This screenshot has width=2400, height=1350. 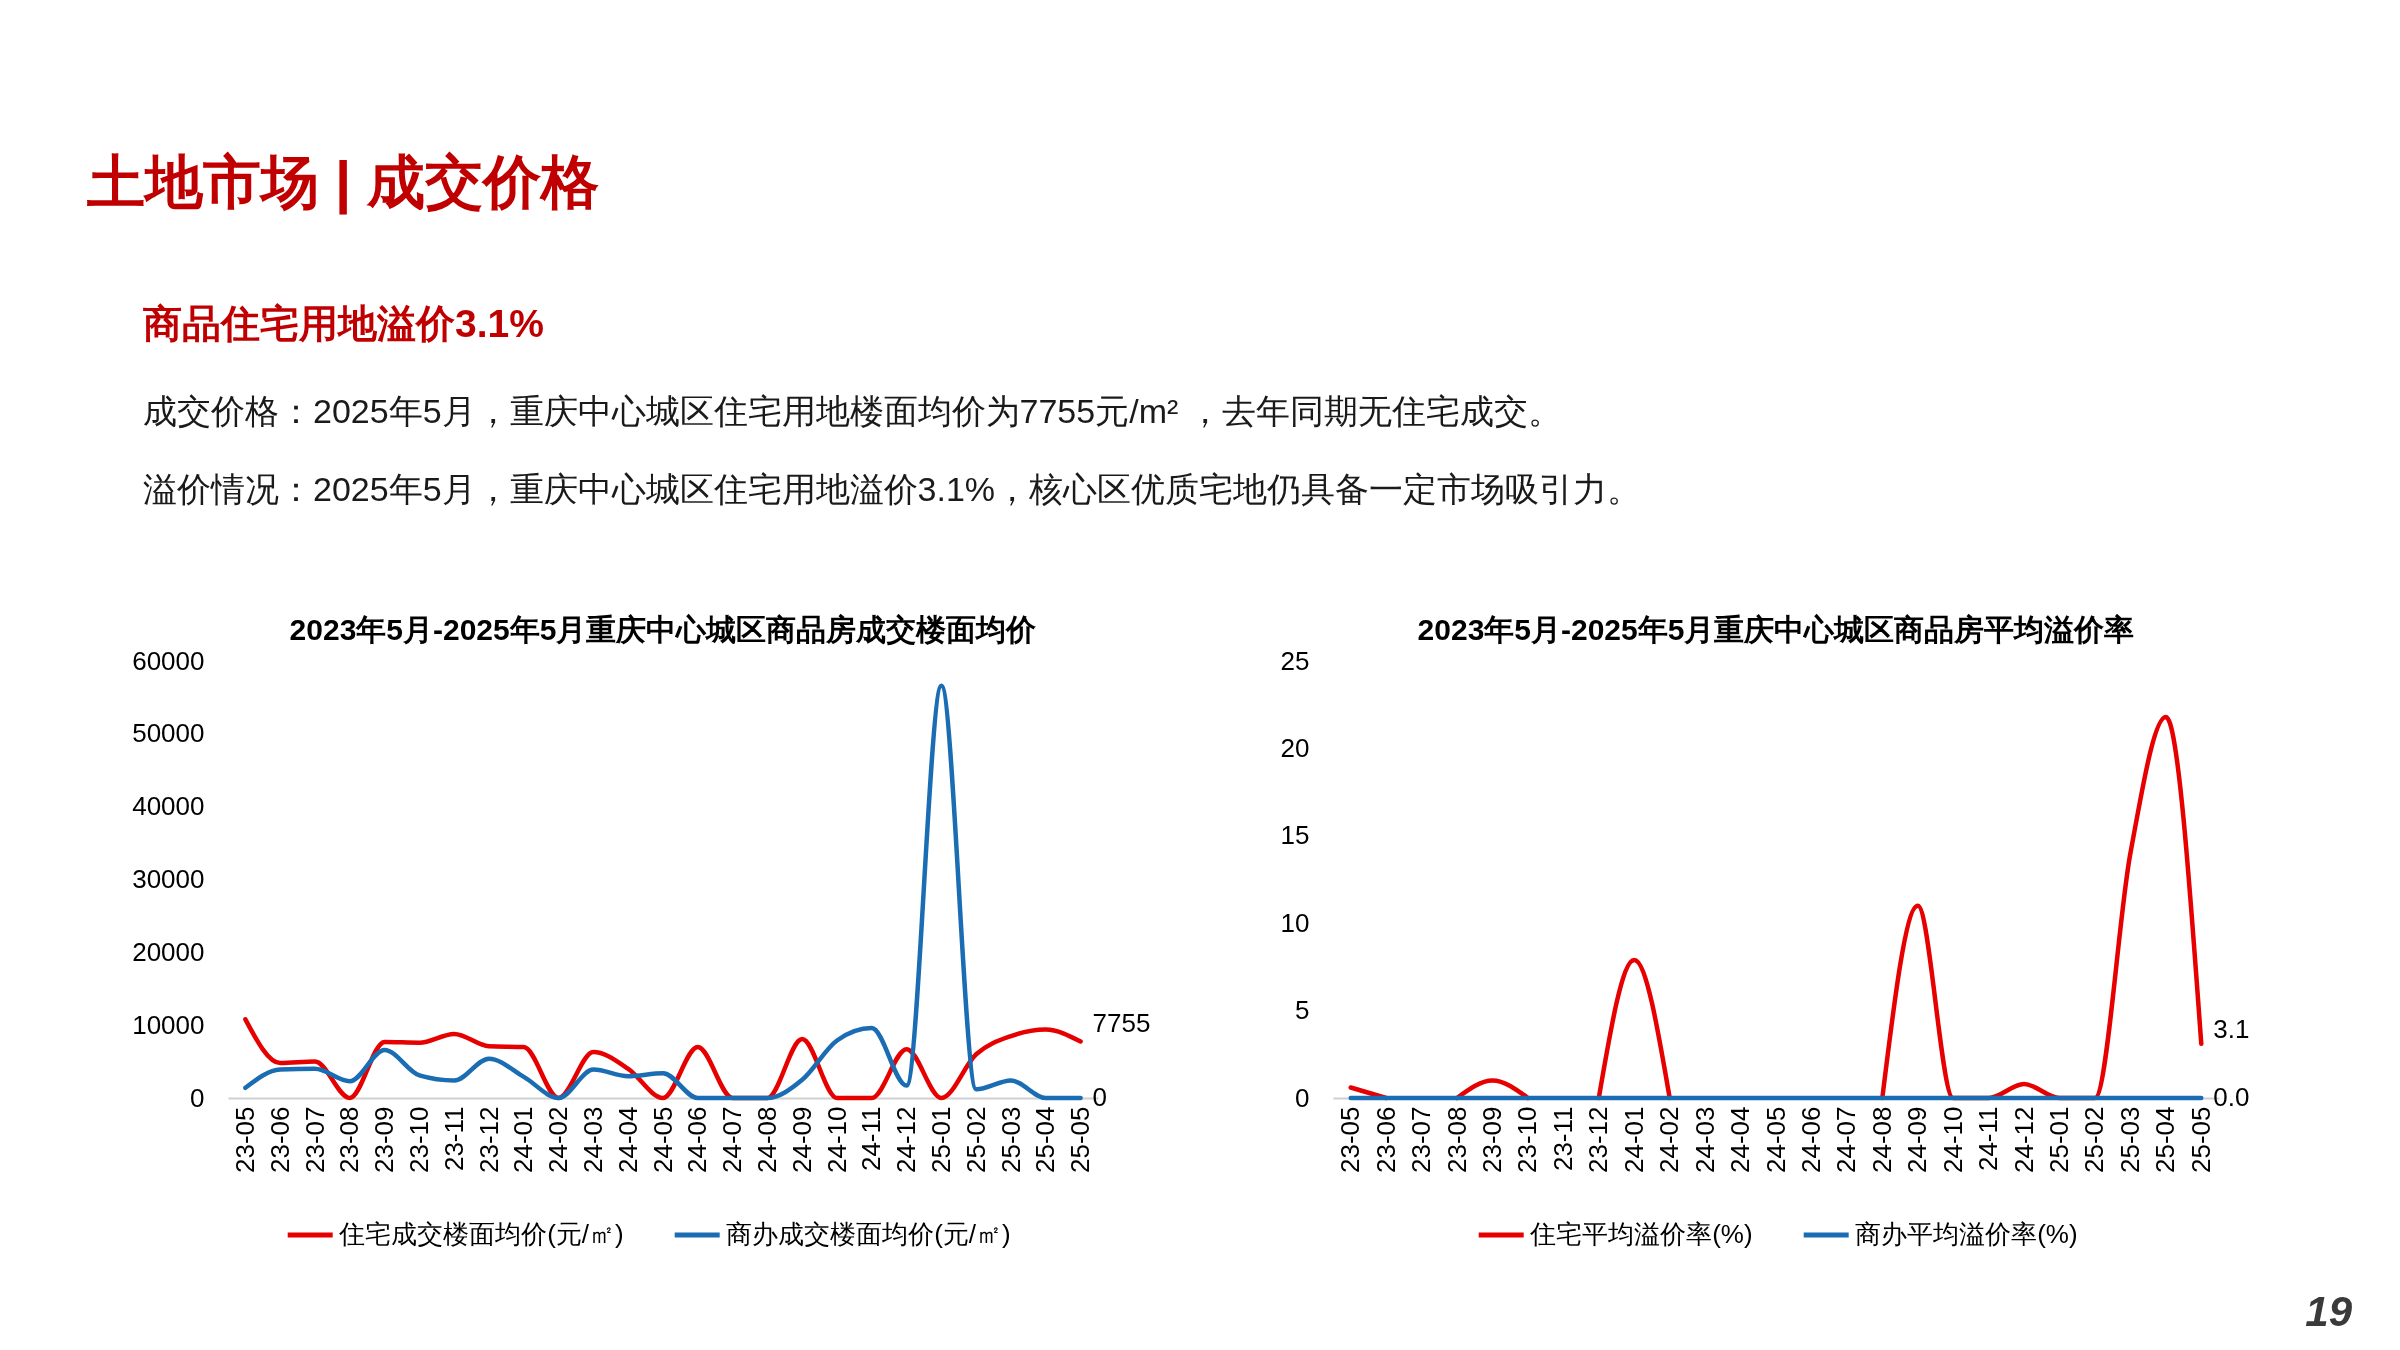 What do you see at coordinates (481, 1234) in the screenshot?
I see `legend-label: 住宅成交楼面均价(元/㎡)` at bounding box center [481, 1234].